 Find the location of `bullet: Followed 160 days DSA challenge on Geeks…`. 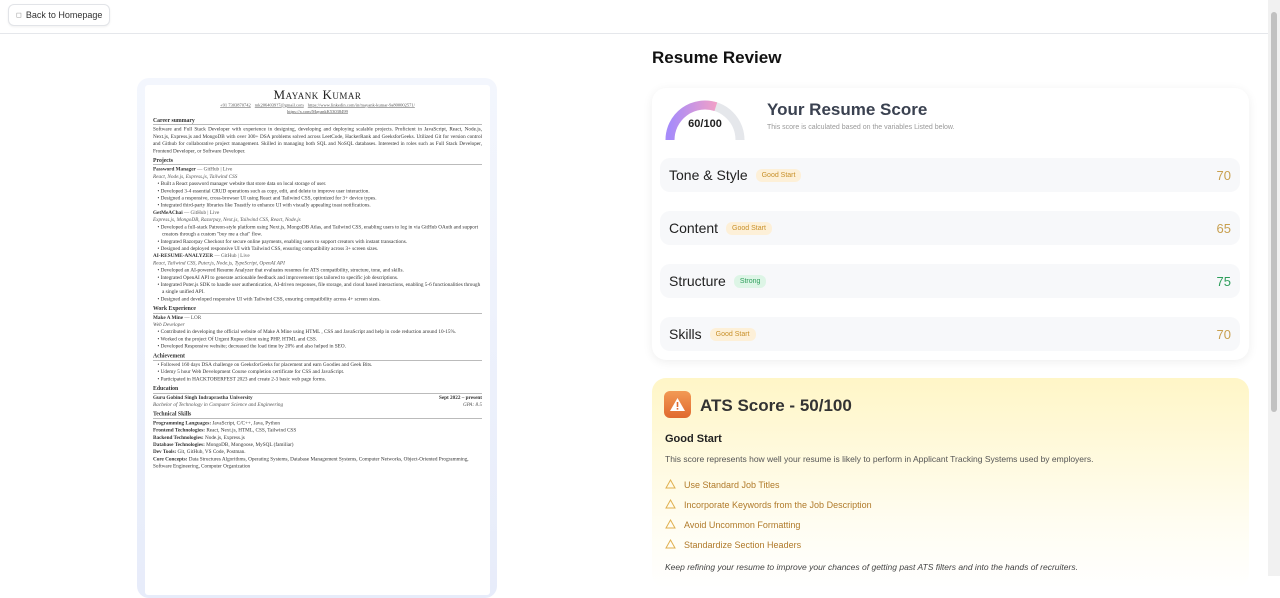

bullet: Followed 160 days DSA challenge on Geeks… is located at coordinates (321, 365).